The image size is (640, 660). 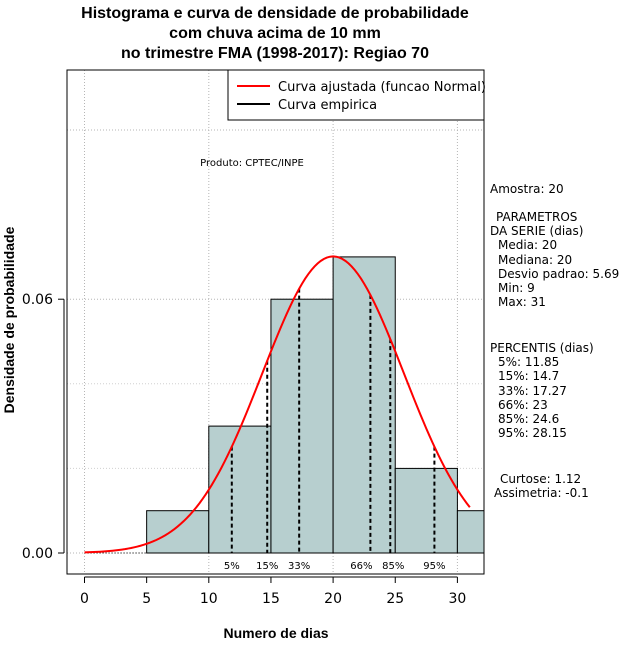 I want to click on percentile-label: 33%, so click(x=299, y=566).